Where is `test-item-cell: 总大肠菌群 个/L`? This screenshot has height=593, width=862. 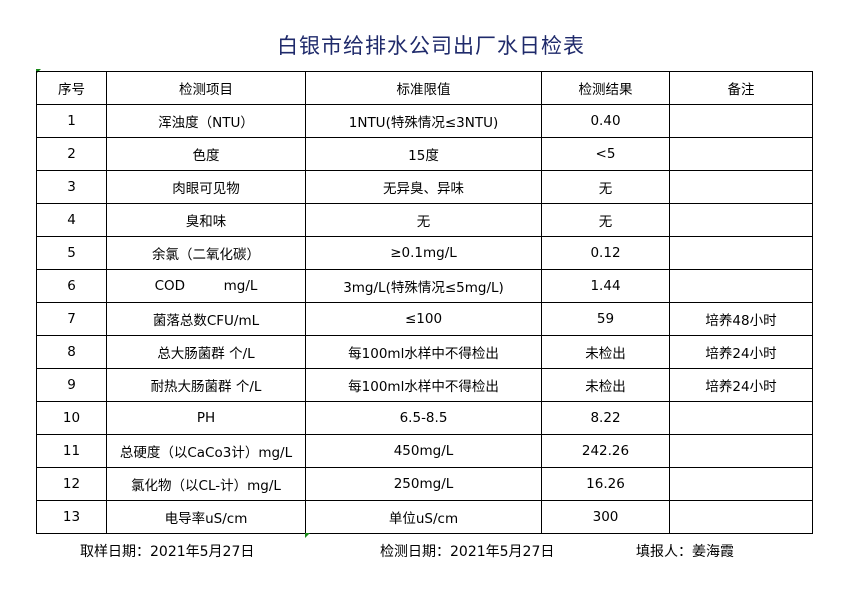 test-item-cell: 总大肠菌群 个/L is located at coordinates (206, 352).